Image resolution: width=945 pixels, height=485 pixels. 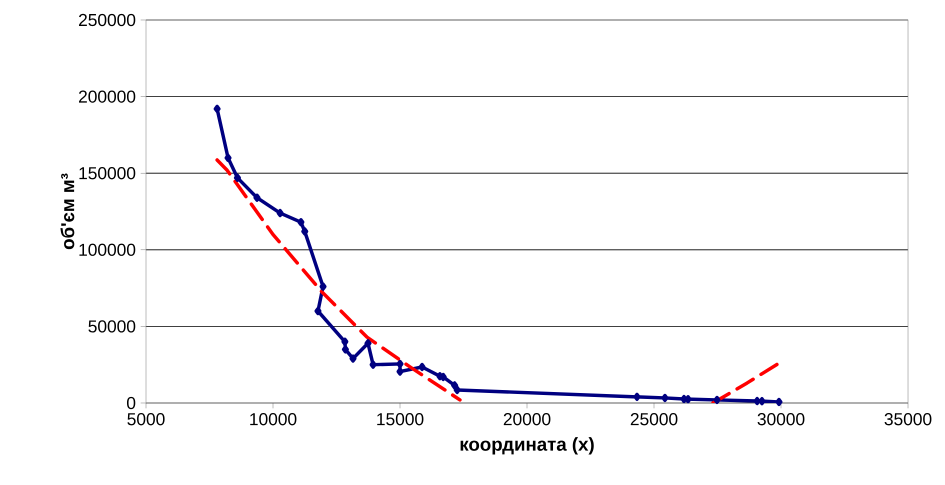 What do you see at coordinates (781, 419) in the screenshot?
I see `x-tick-label: 30000` at bounding box center [781, 419].